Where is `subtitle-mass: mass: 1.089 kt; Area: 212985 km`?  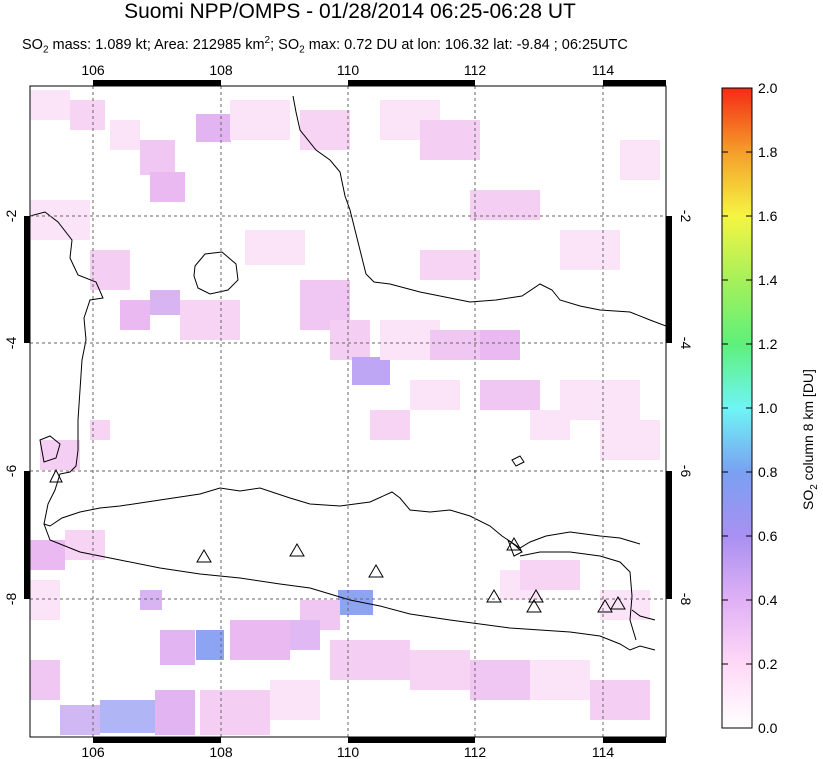 subtitle-mass: mass: 1.089 kt; Area: 212985 km is located at coordinates (156, 44).